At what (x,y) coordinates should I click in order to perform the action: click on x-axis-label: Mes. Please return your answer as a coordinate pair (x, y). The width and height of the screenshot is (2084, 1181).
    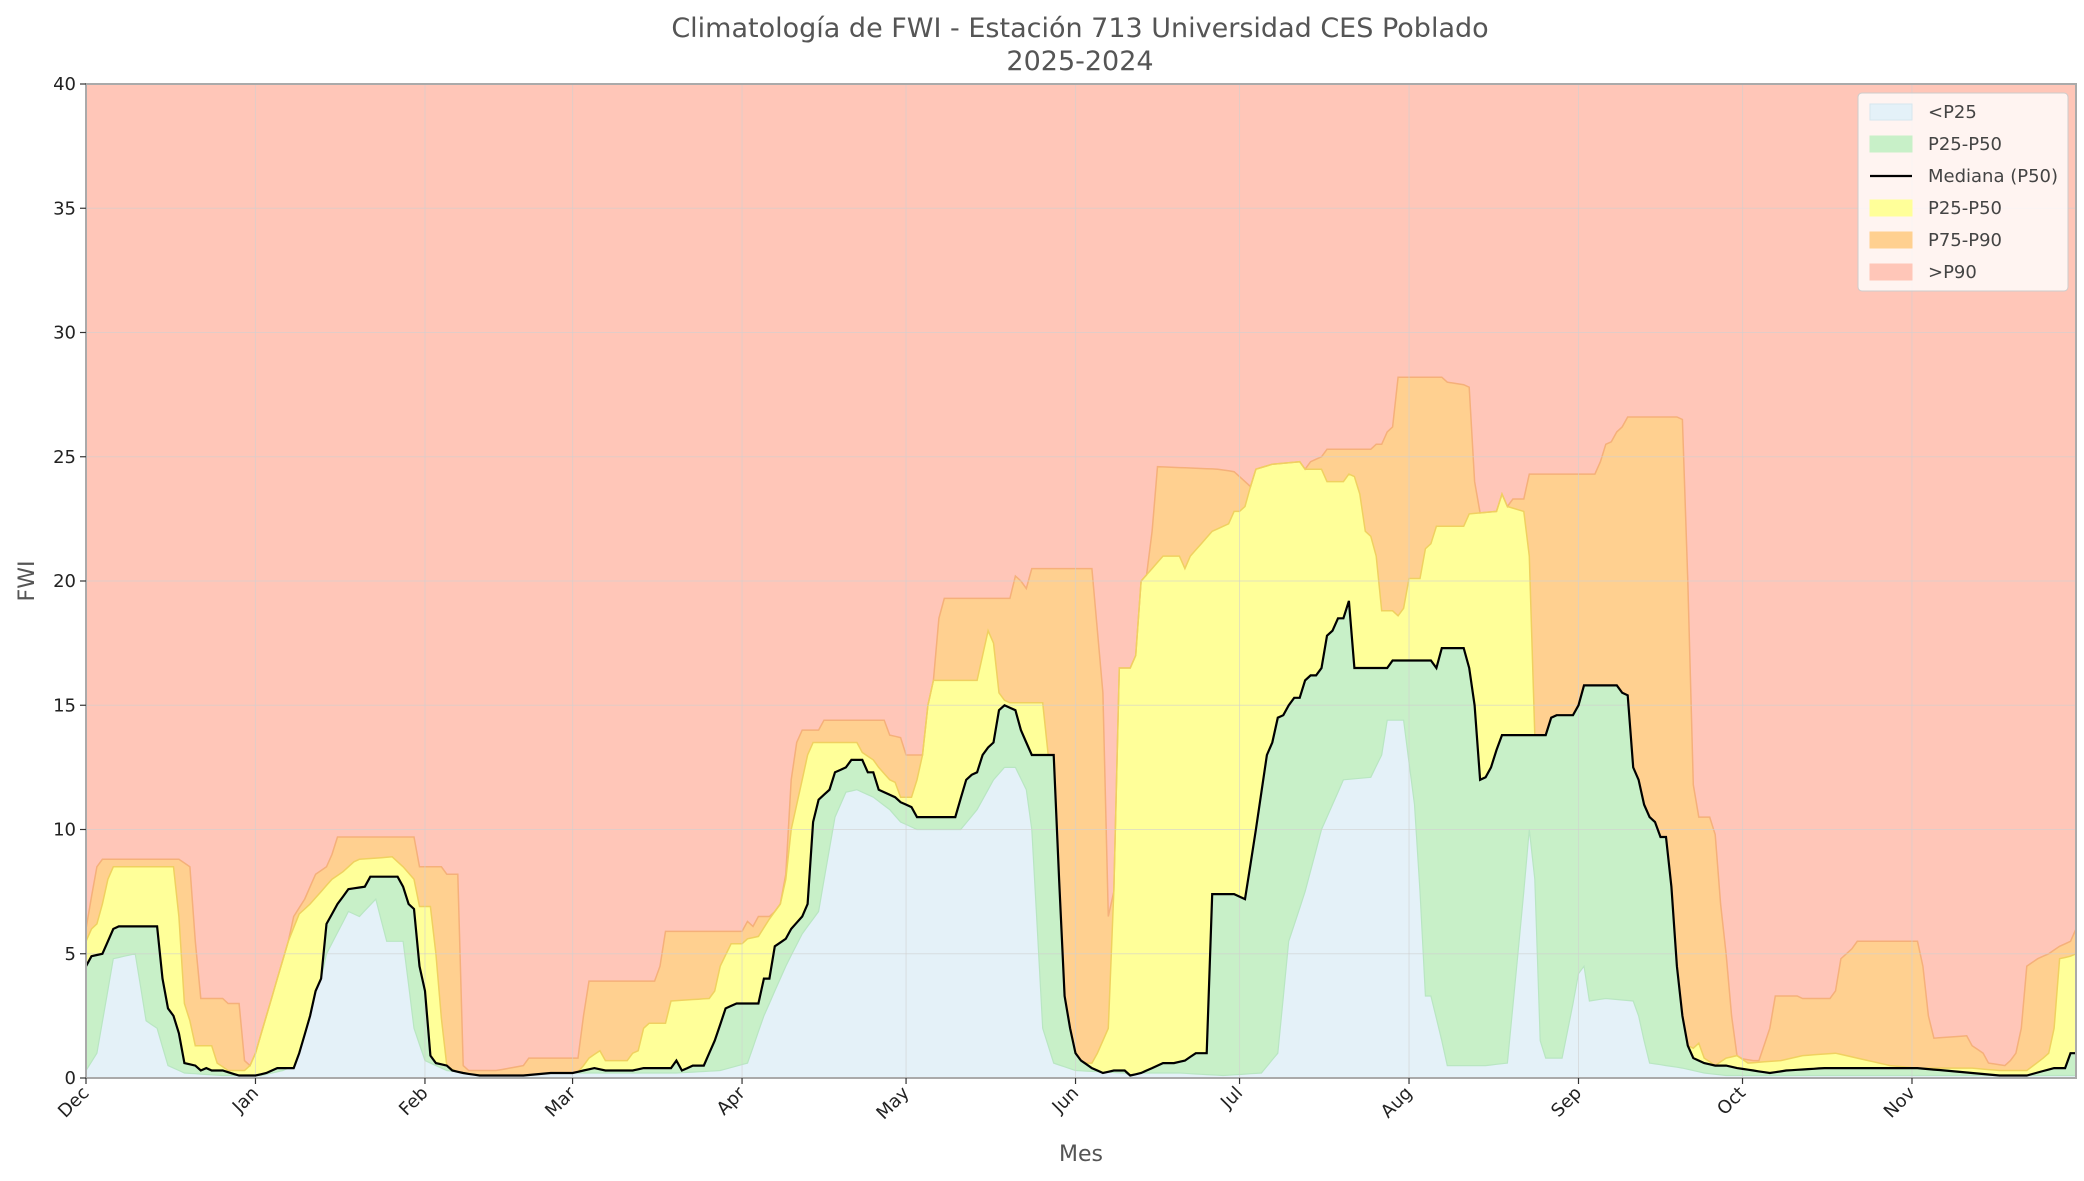
    Looking at the image, I should click on (1081, 1154).